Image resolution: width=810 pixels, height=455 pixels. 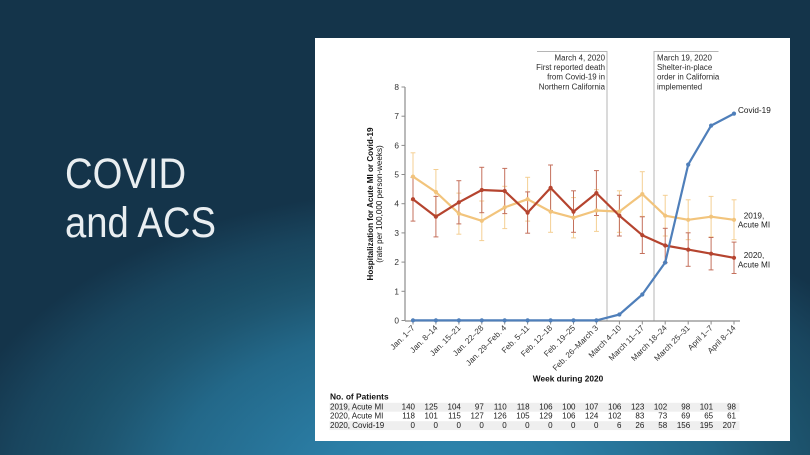 I want to click on svg-text: 65, so click(x=708, y=416).